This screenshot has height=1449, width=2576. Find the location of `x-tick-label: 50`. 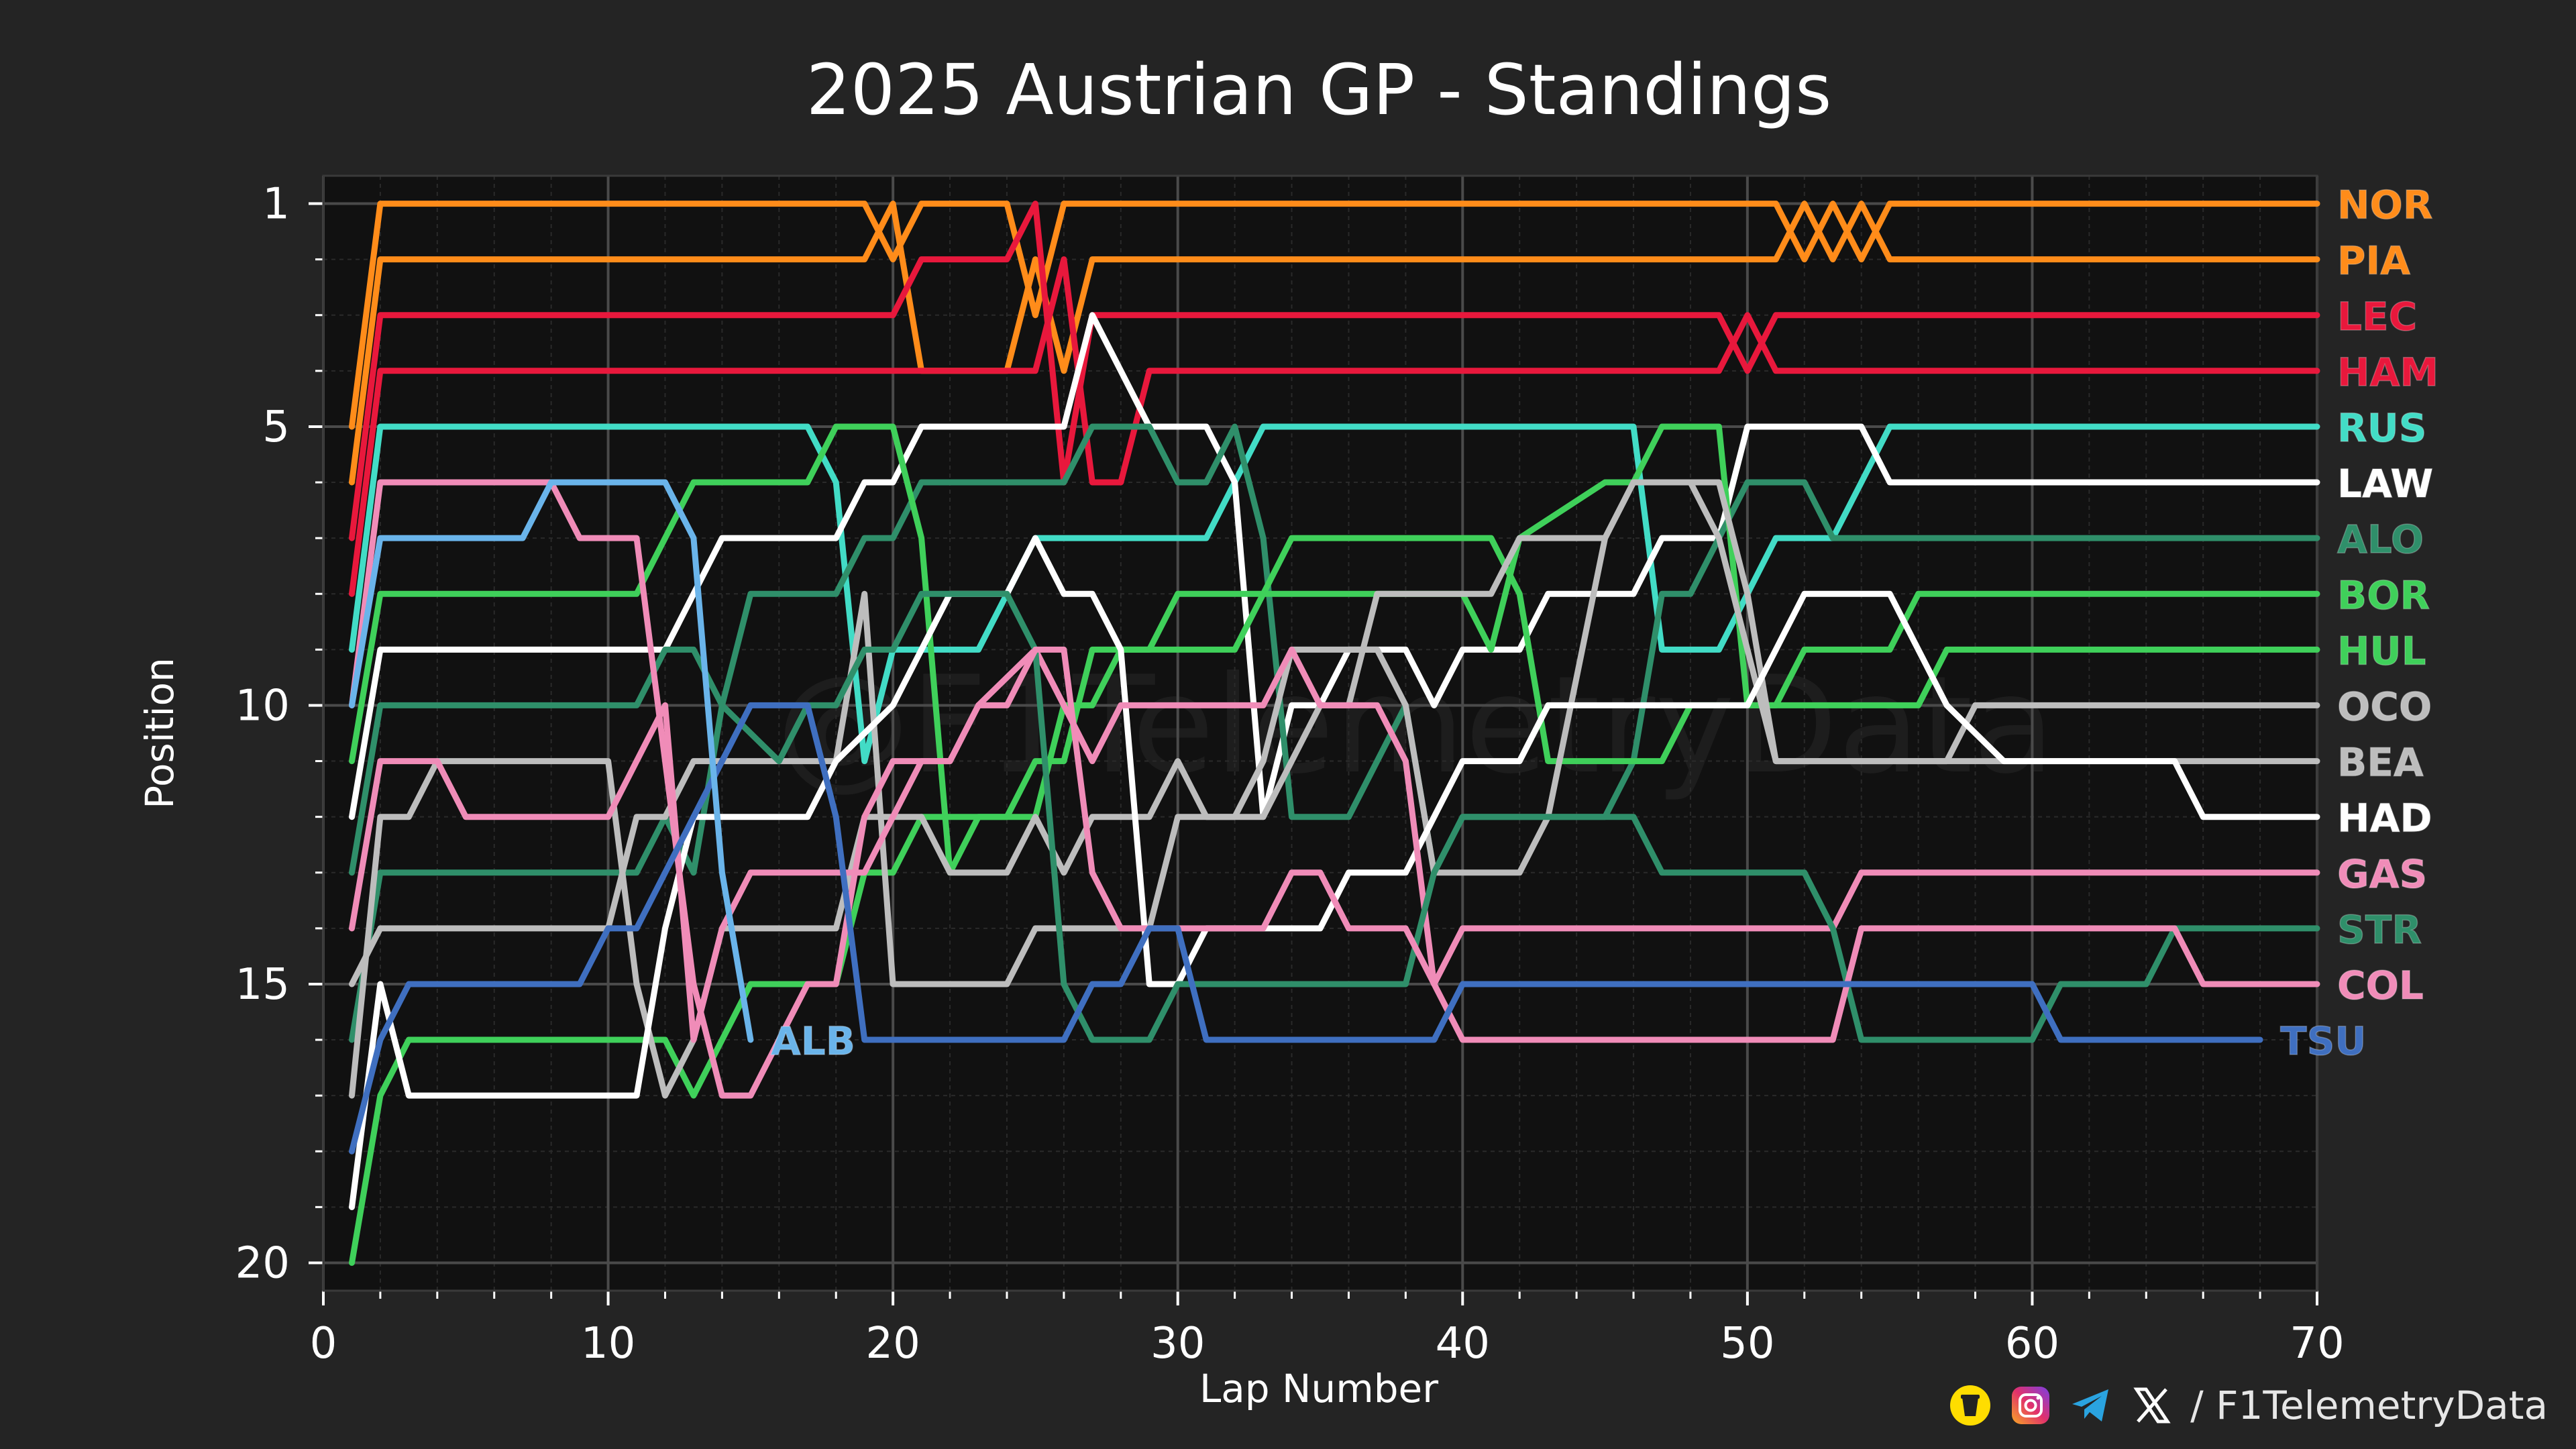

x-tick-label: 50 is located at coordinates (1747, 1343).